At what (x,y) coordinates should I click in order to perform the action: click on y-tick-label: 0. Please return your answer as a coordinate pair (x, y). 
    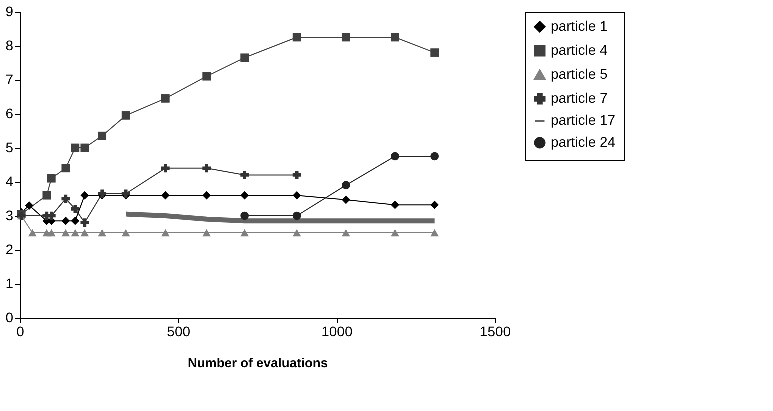
    Looking at the image, I should click on (10, 318).